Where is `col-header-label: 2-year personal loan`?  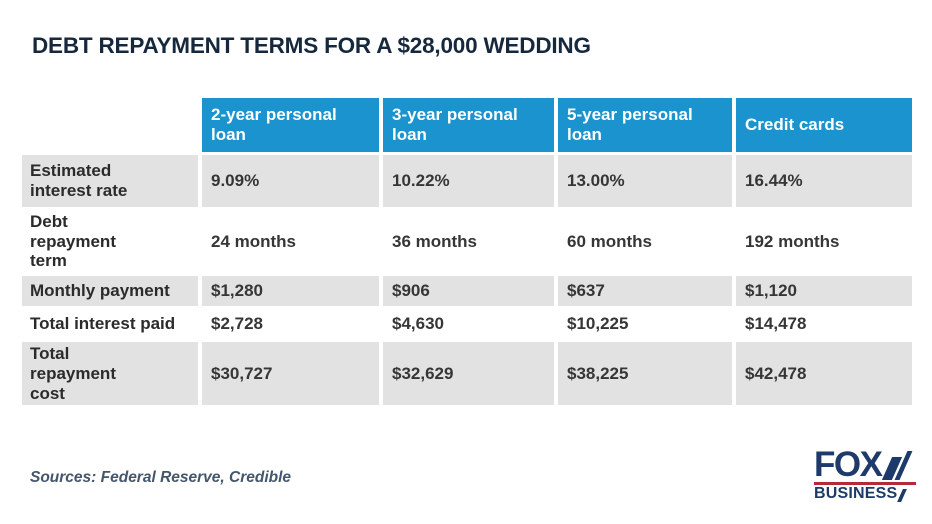 col-header-label: 2-year personal loan is located at coordinates (274, 124).